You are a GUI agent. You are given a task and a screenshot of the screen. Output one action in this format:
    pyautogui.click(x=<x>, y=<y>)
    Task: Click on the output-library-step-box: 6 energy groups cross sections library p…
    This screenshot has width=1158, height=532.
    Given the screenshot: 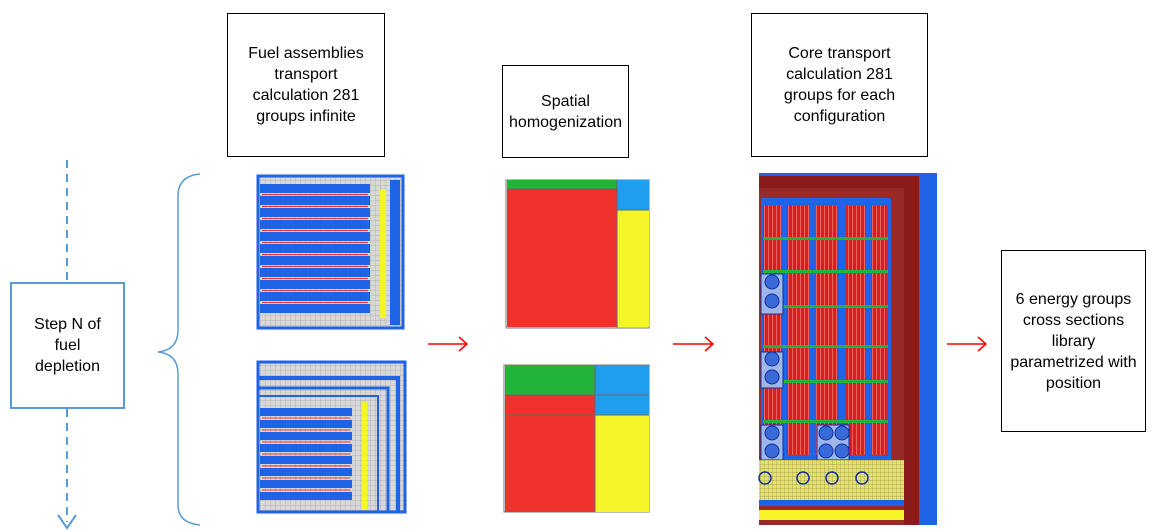 What is the action you would take?
    pyautogui.click(x=1073, y=341)
    